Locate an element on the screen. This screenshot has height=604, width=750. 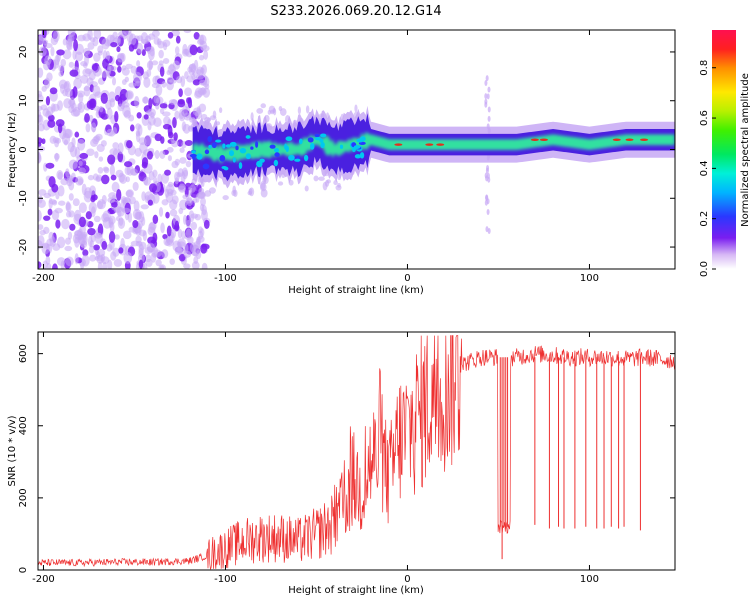
y-tick-label: 400 is located at coordinates (23, 425).